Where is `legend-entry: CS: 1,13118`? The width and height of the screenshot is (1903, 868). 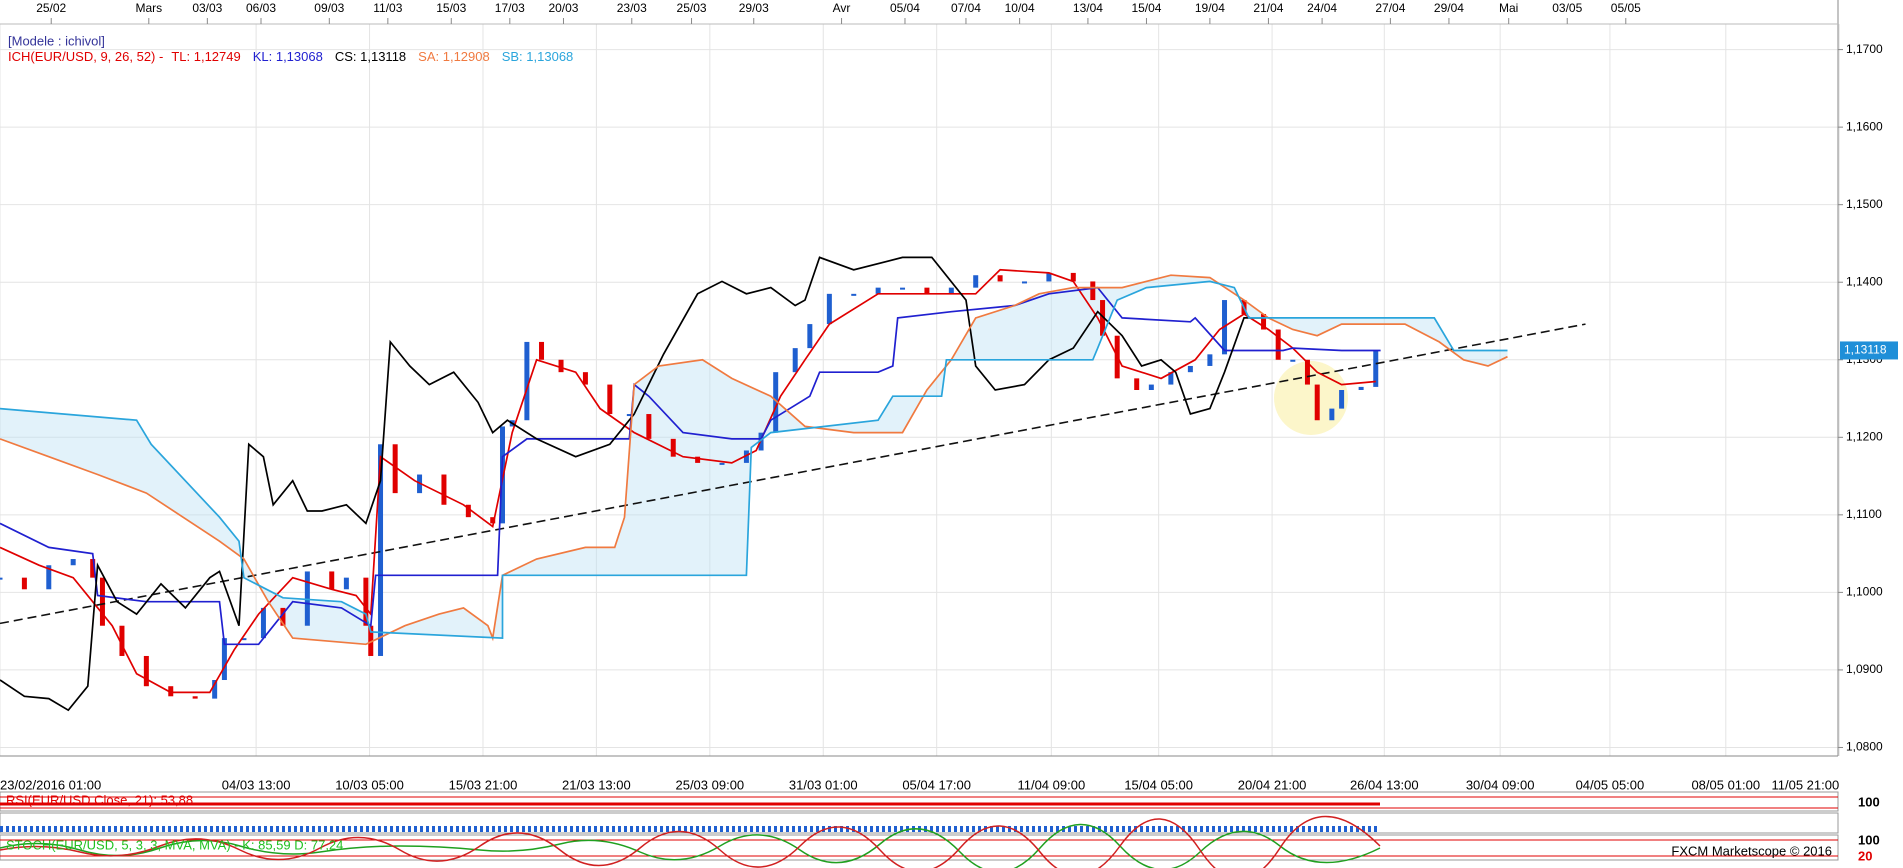 legend-entry: CS: 1,13118 is located at coordinates (370, 56).